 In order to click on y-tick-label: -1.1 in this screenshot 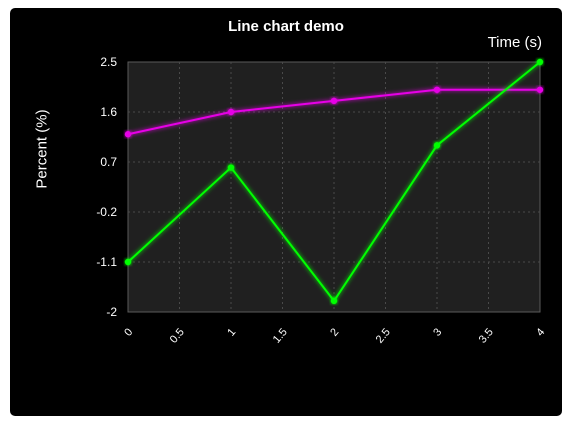, I will do `click(106, 262)`.